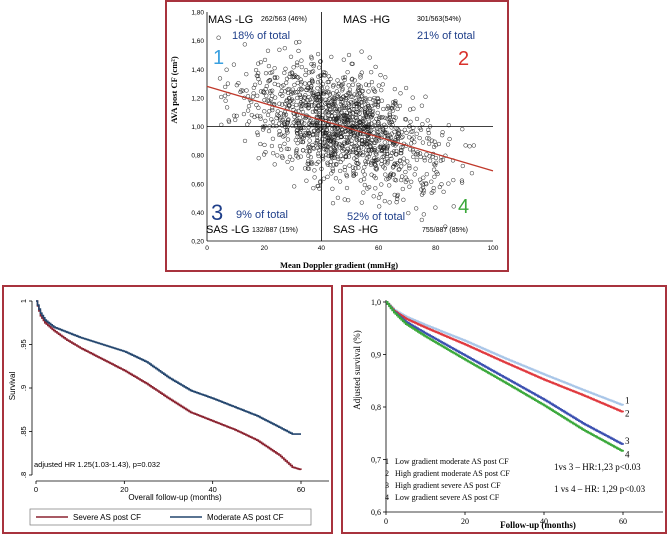 This screenshot has width=669, height=537. What do you see at coordinates (376, 355) in the screenshot?
I see `y-tick-label: 0,9` at bounding box center [376, 355].